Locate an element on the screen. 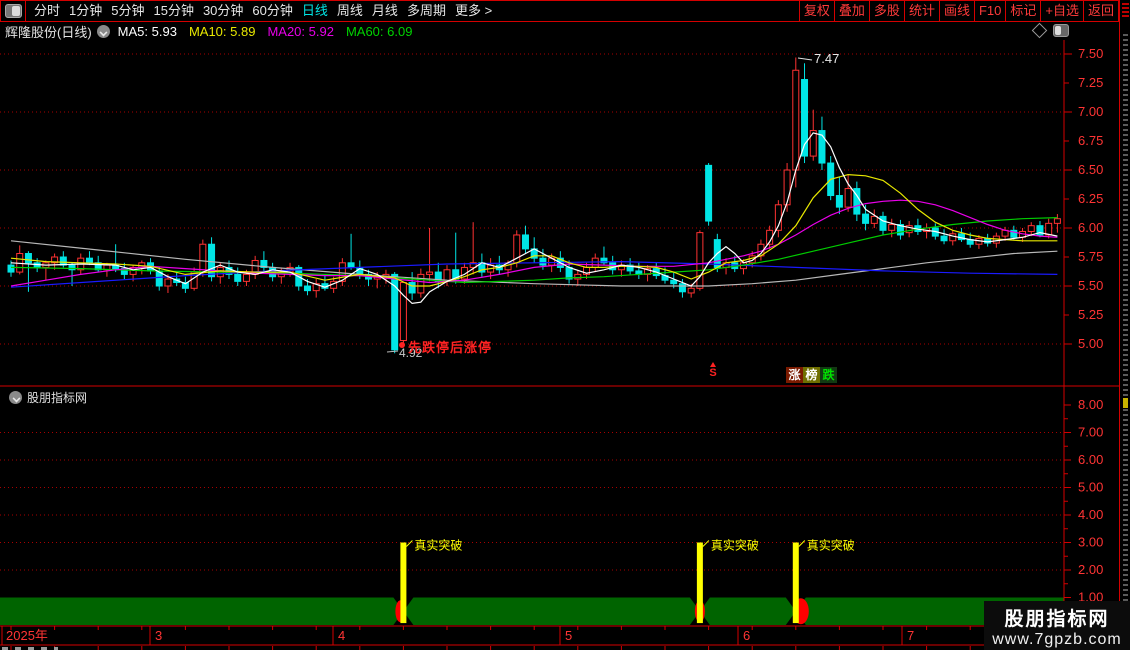 The image size is (1130, 650). window-layout-button is located at coordinates (13, 11).